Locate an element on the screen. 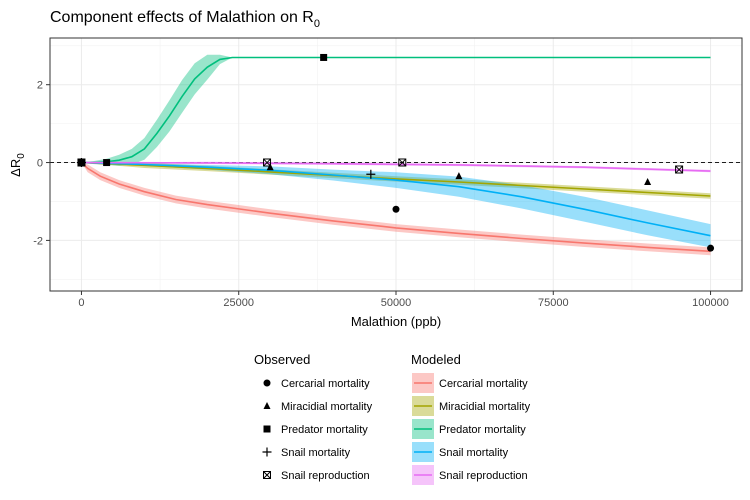  legend-modeled-label: Snail reproduction is located at coordinates (483, 476).